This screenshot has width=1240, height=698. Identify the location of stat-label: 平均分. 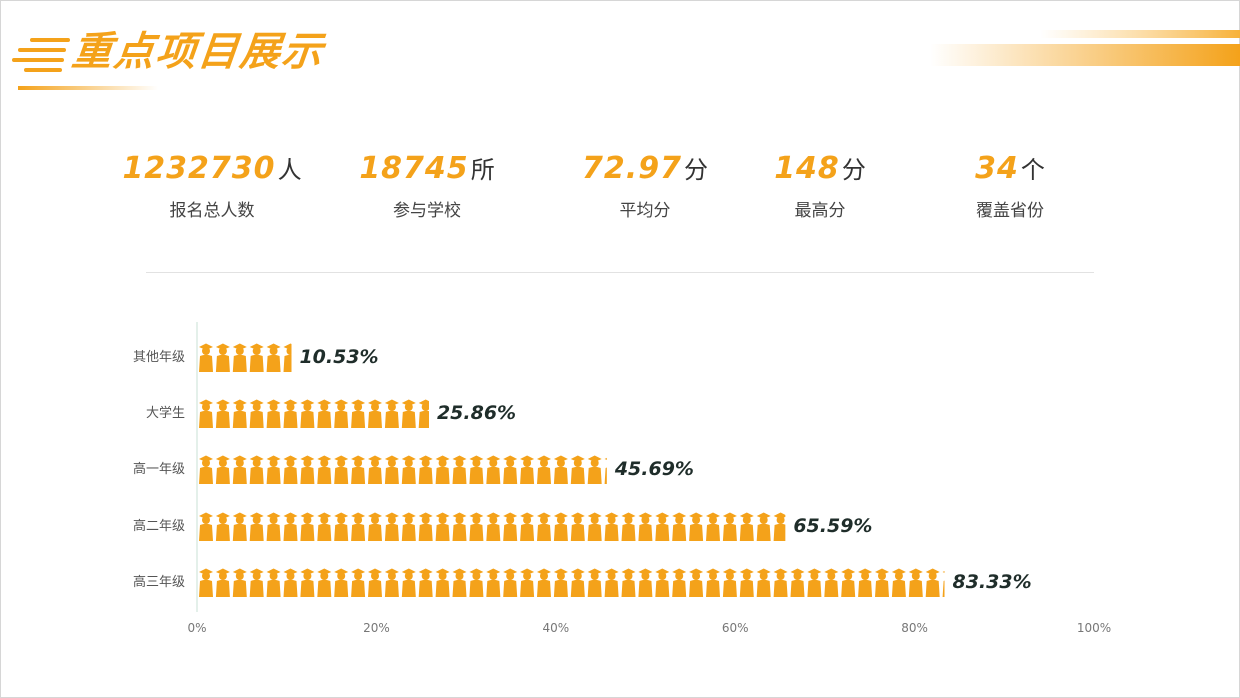
(645, 211).